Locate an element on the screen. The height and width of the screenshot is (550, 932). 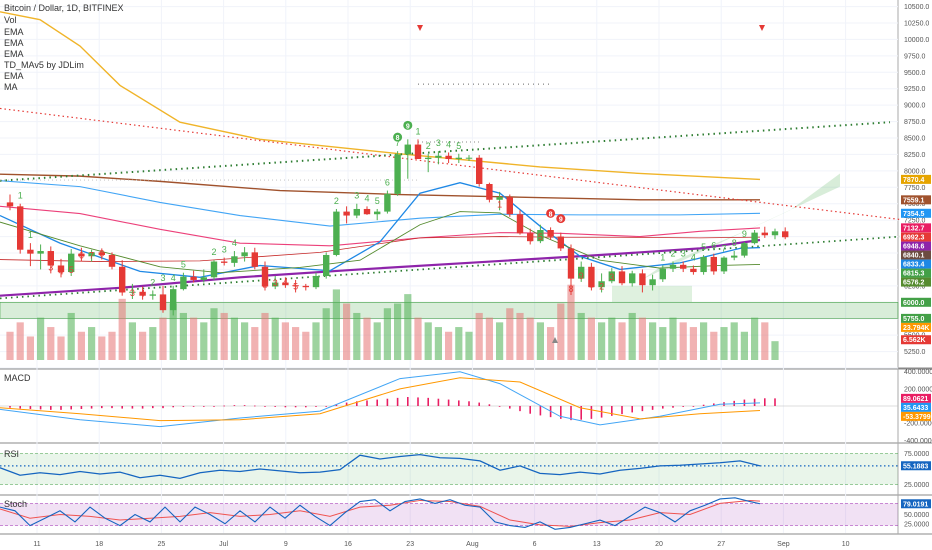
ema-purple-line is located at coordinates (380, 267).